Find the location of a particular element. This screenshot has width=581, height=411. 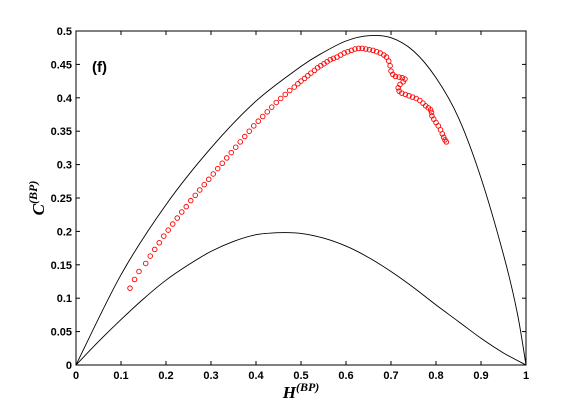

x-tick-label: 0.7 is located at coordinates (390, 376).